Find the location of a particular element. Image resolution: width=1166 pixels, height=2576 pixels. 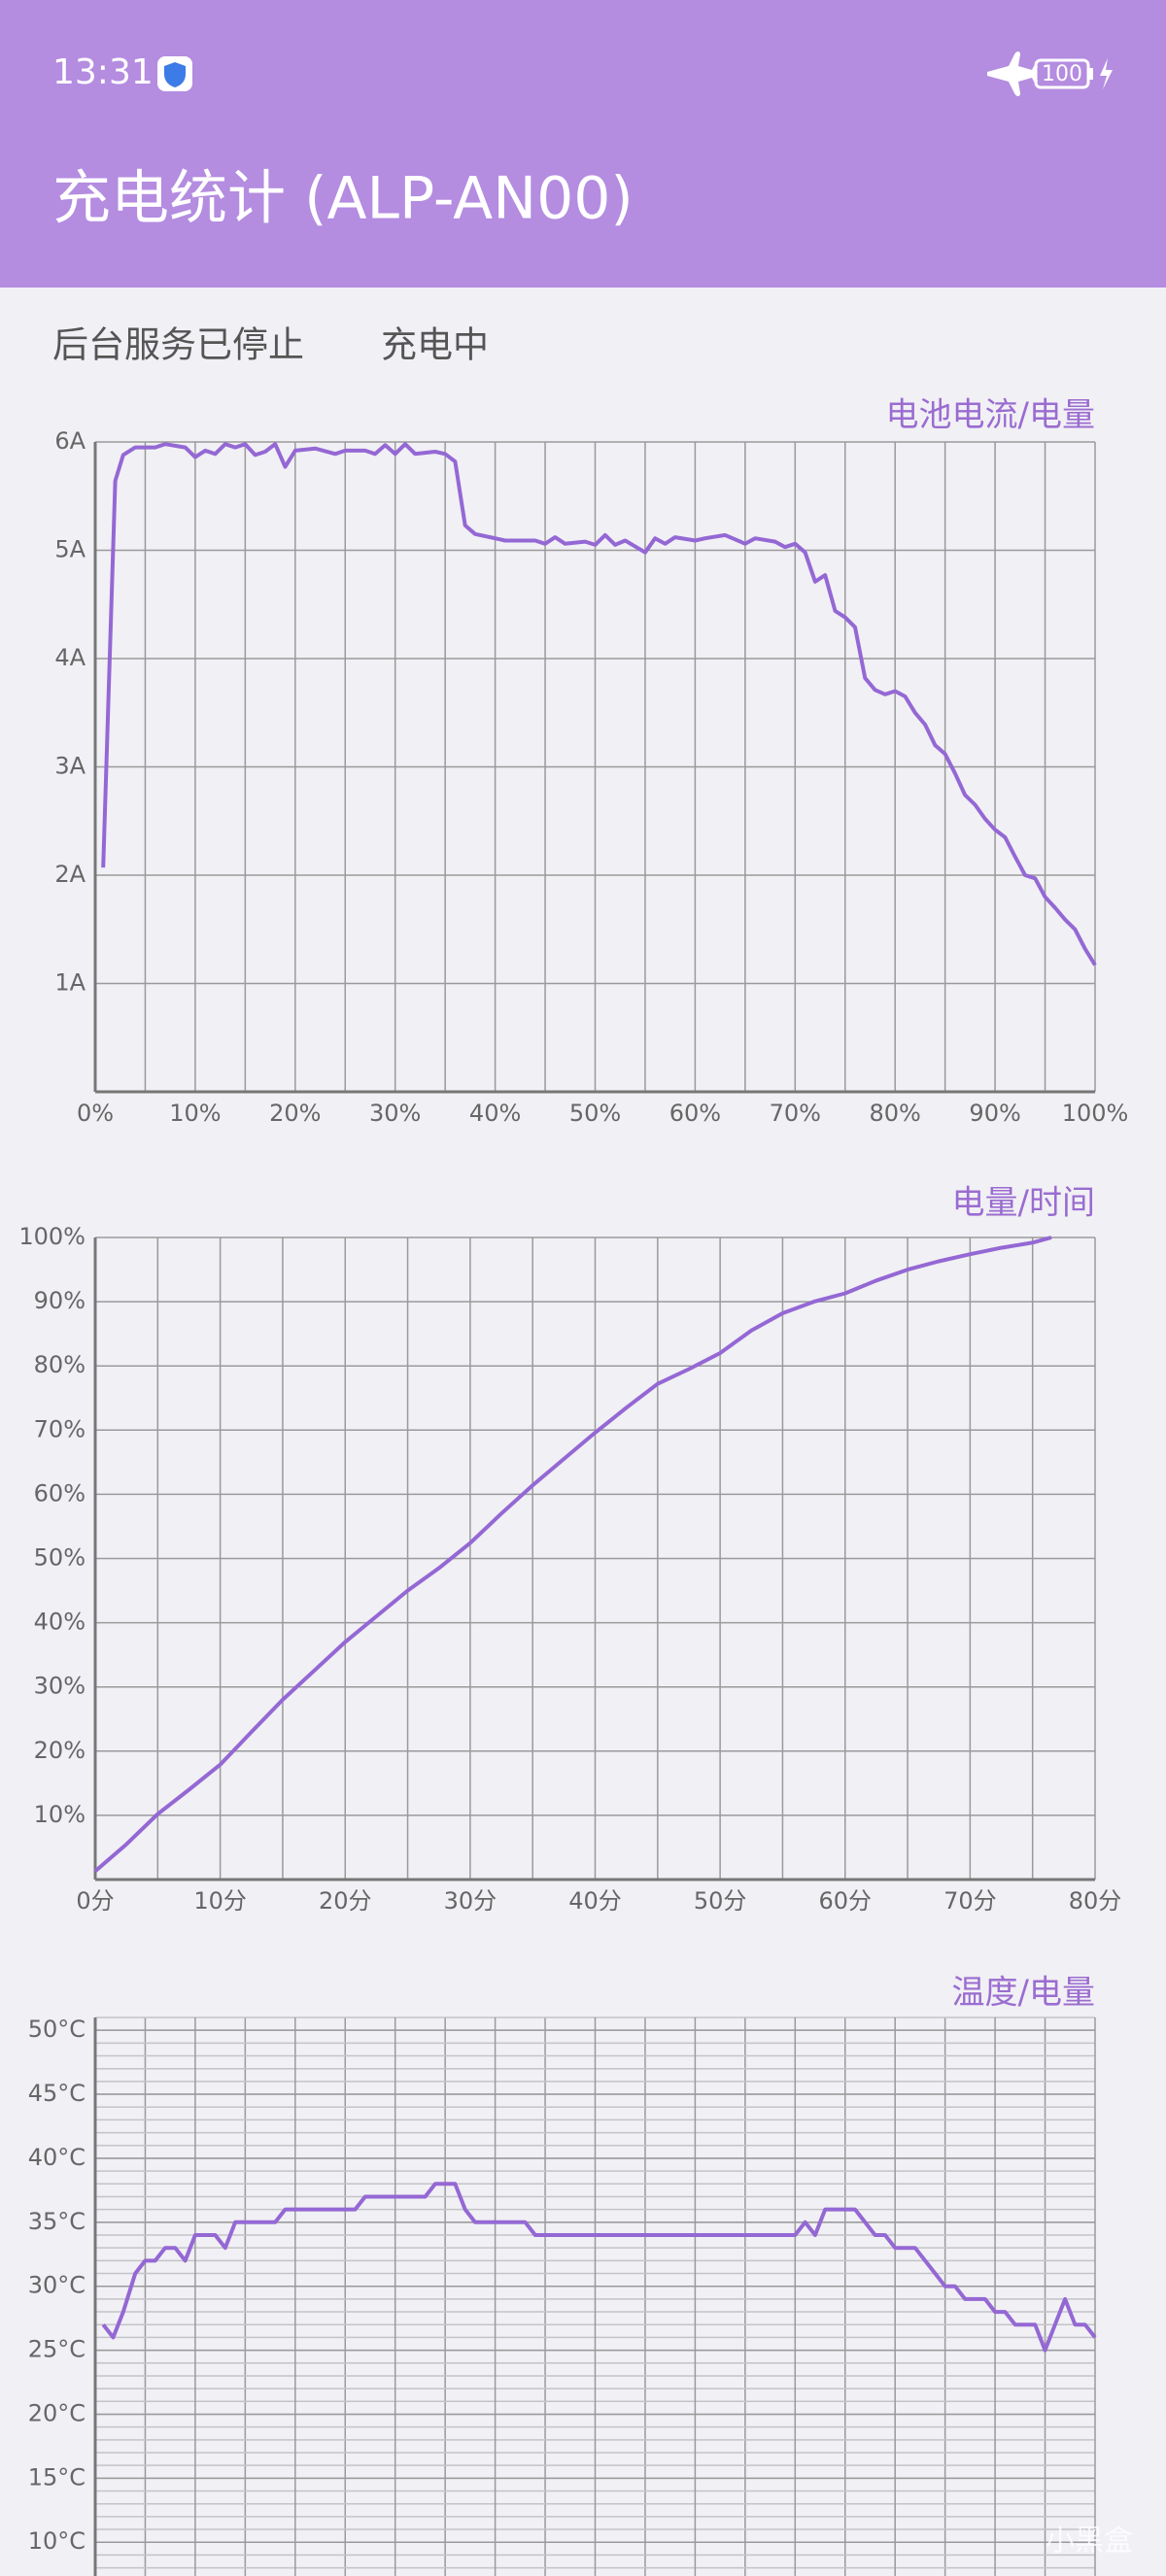

x-tick-label: 30% is located at coordinates (395, 1113).